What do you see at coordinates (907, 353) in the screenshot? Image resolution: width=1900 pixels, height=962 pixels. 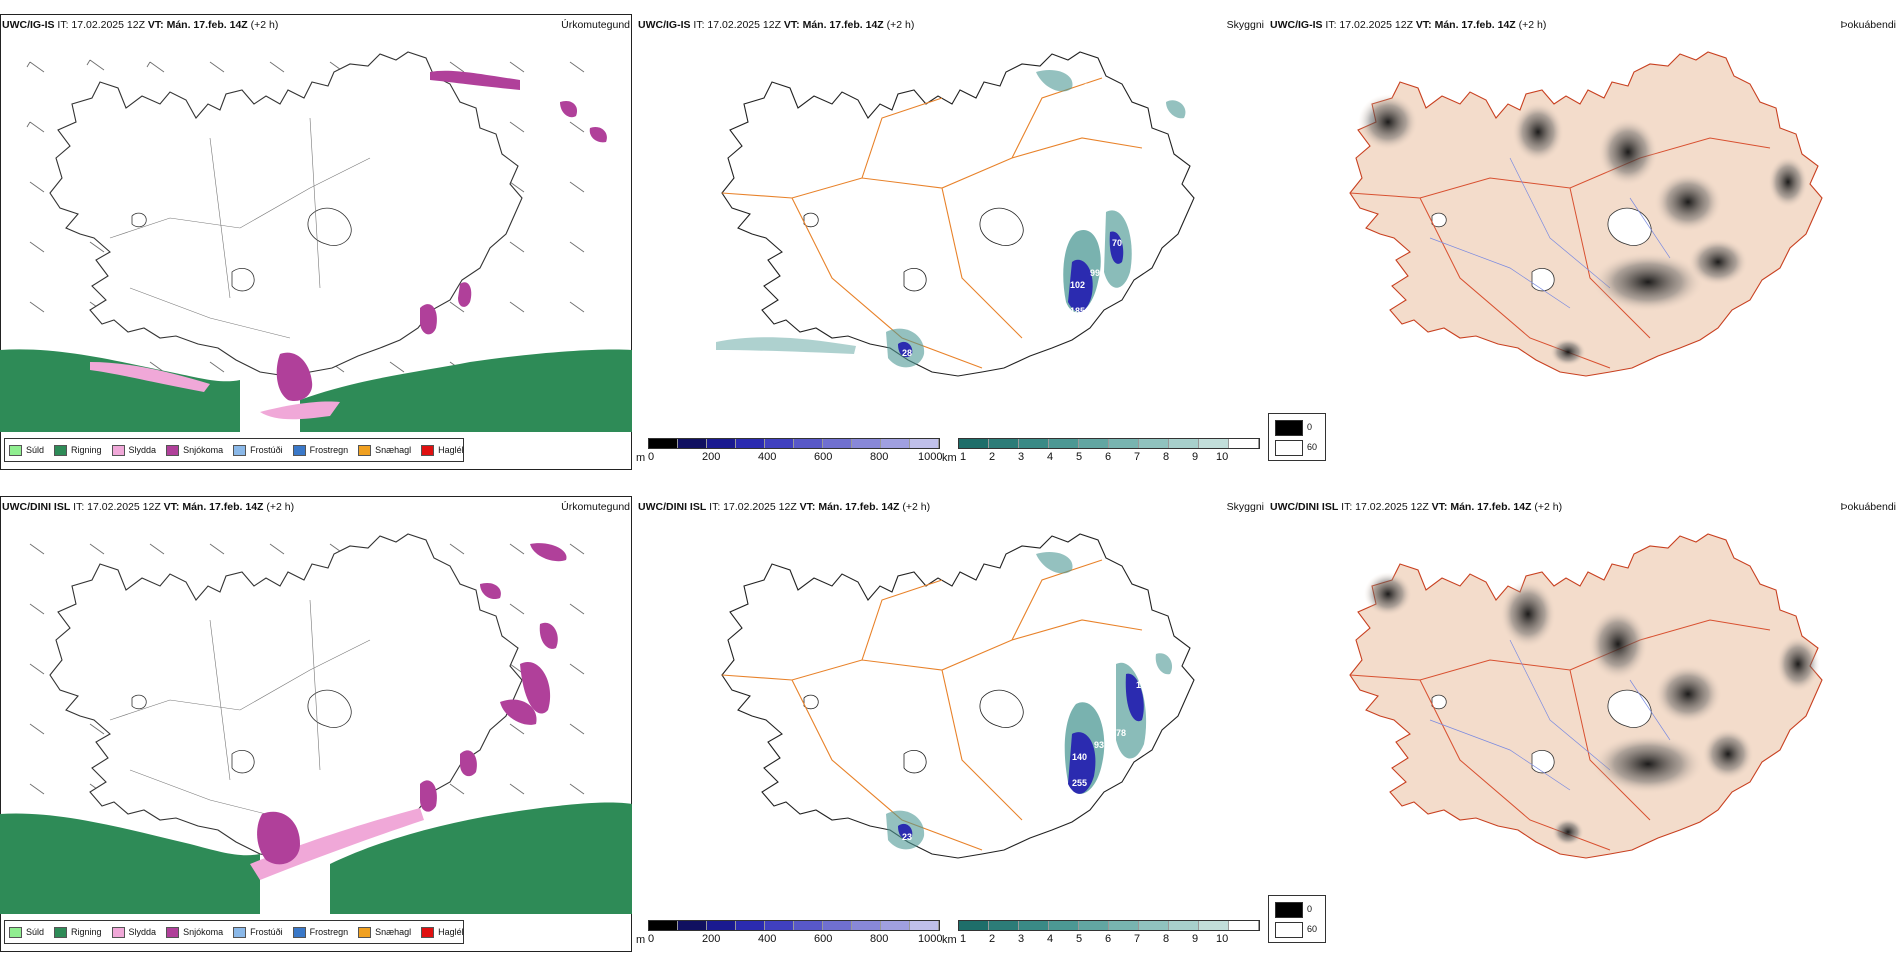 I see `cloudbase-label: 28` at bounding box center [907, 353].